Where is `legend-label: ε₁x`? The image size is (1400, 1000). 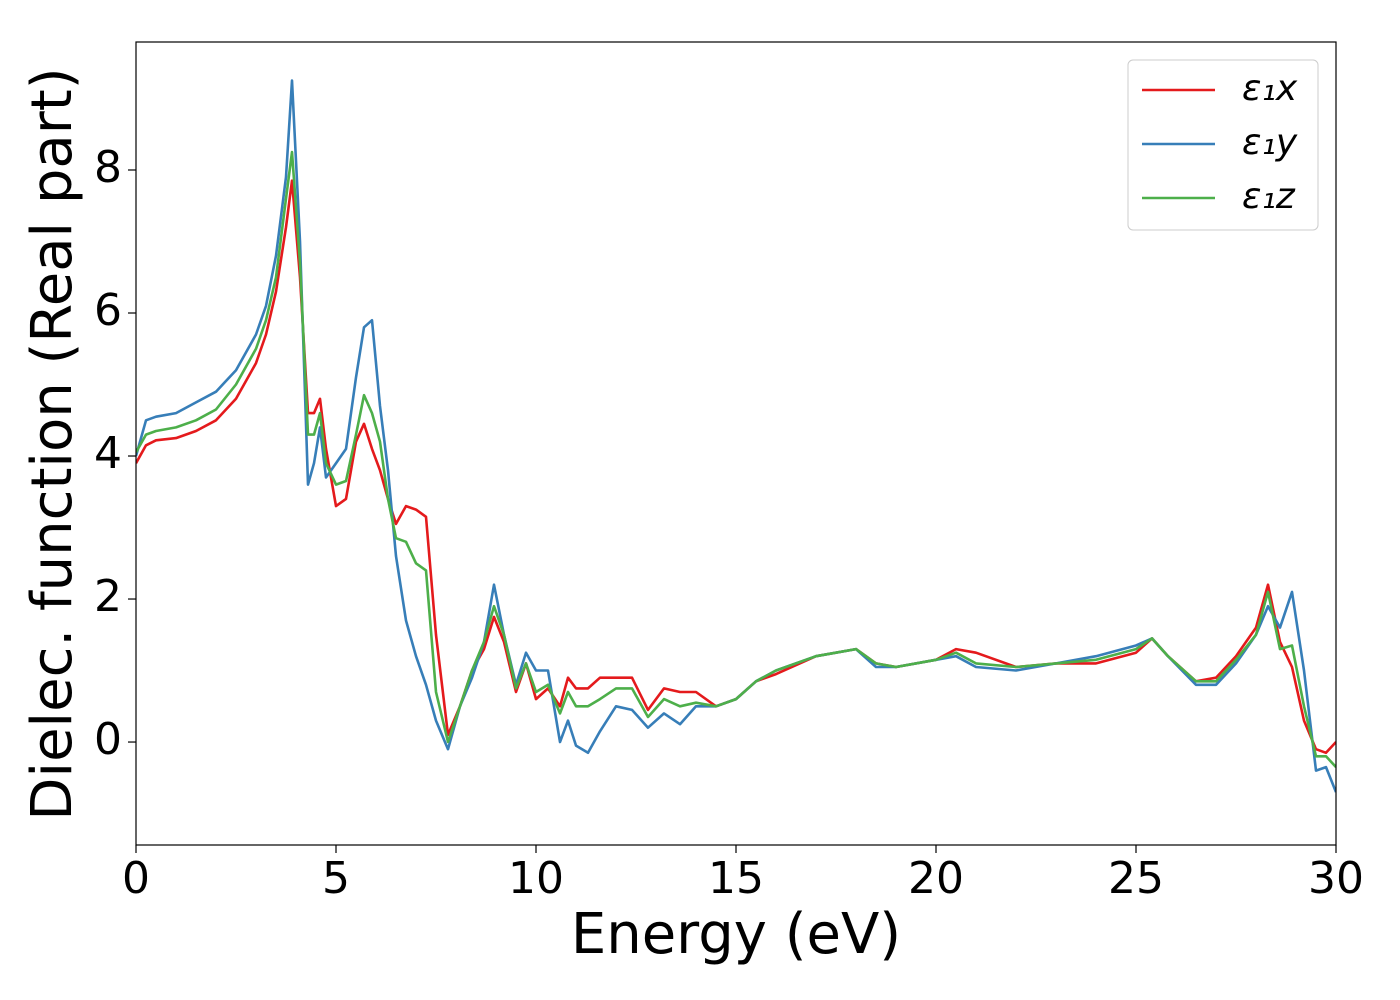 legend-label: ε₁x is located at coordinates (1270, 88).